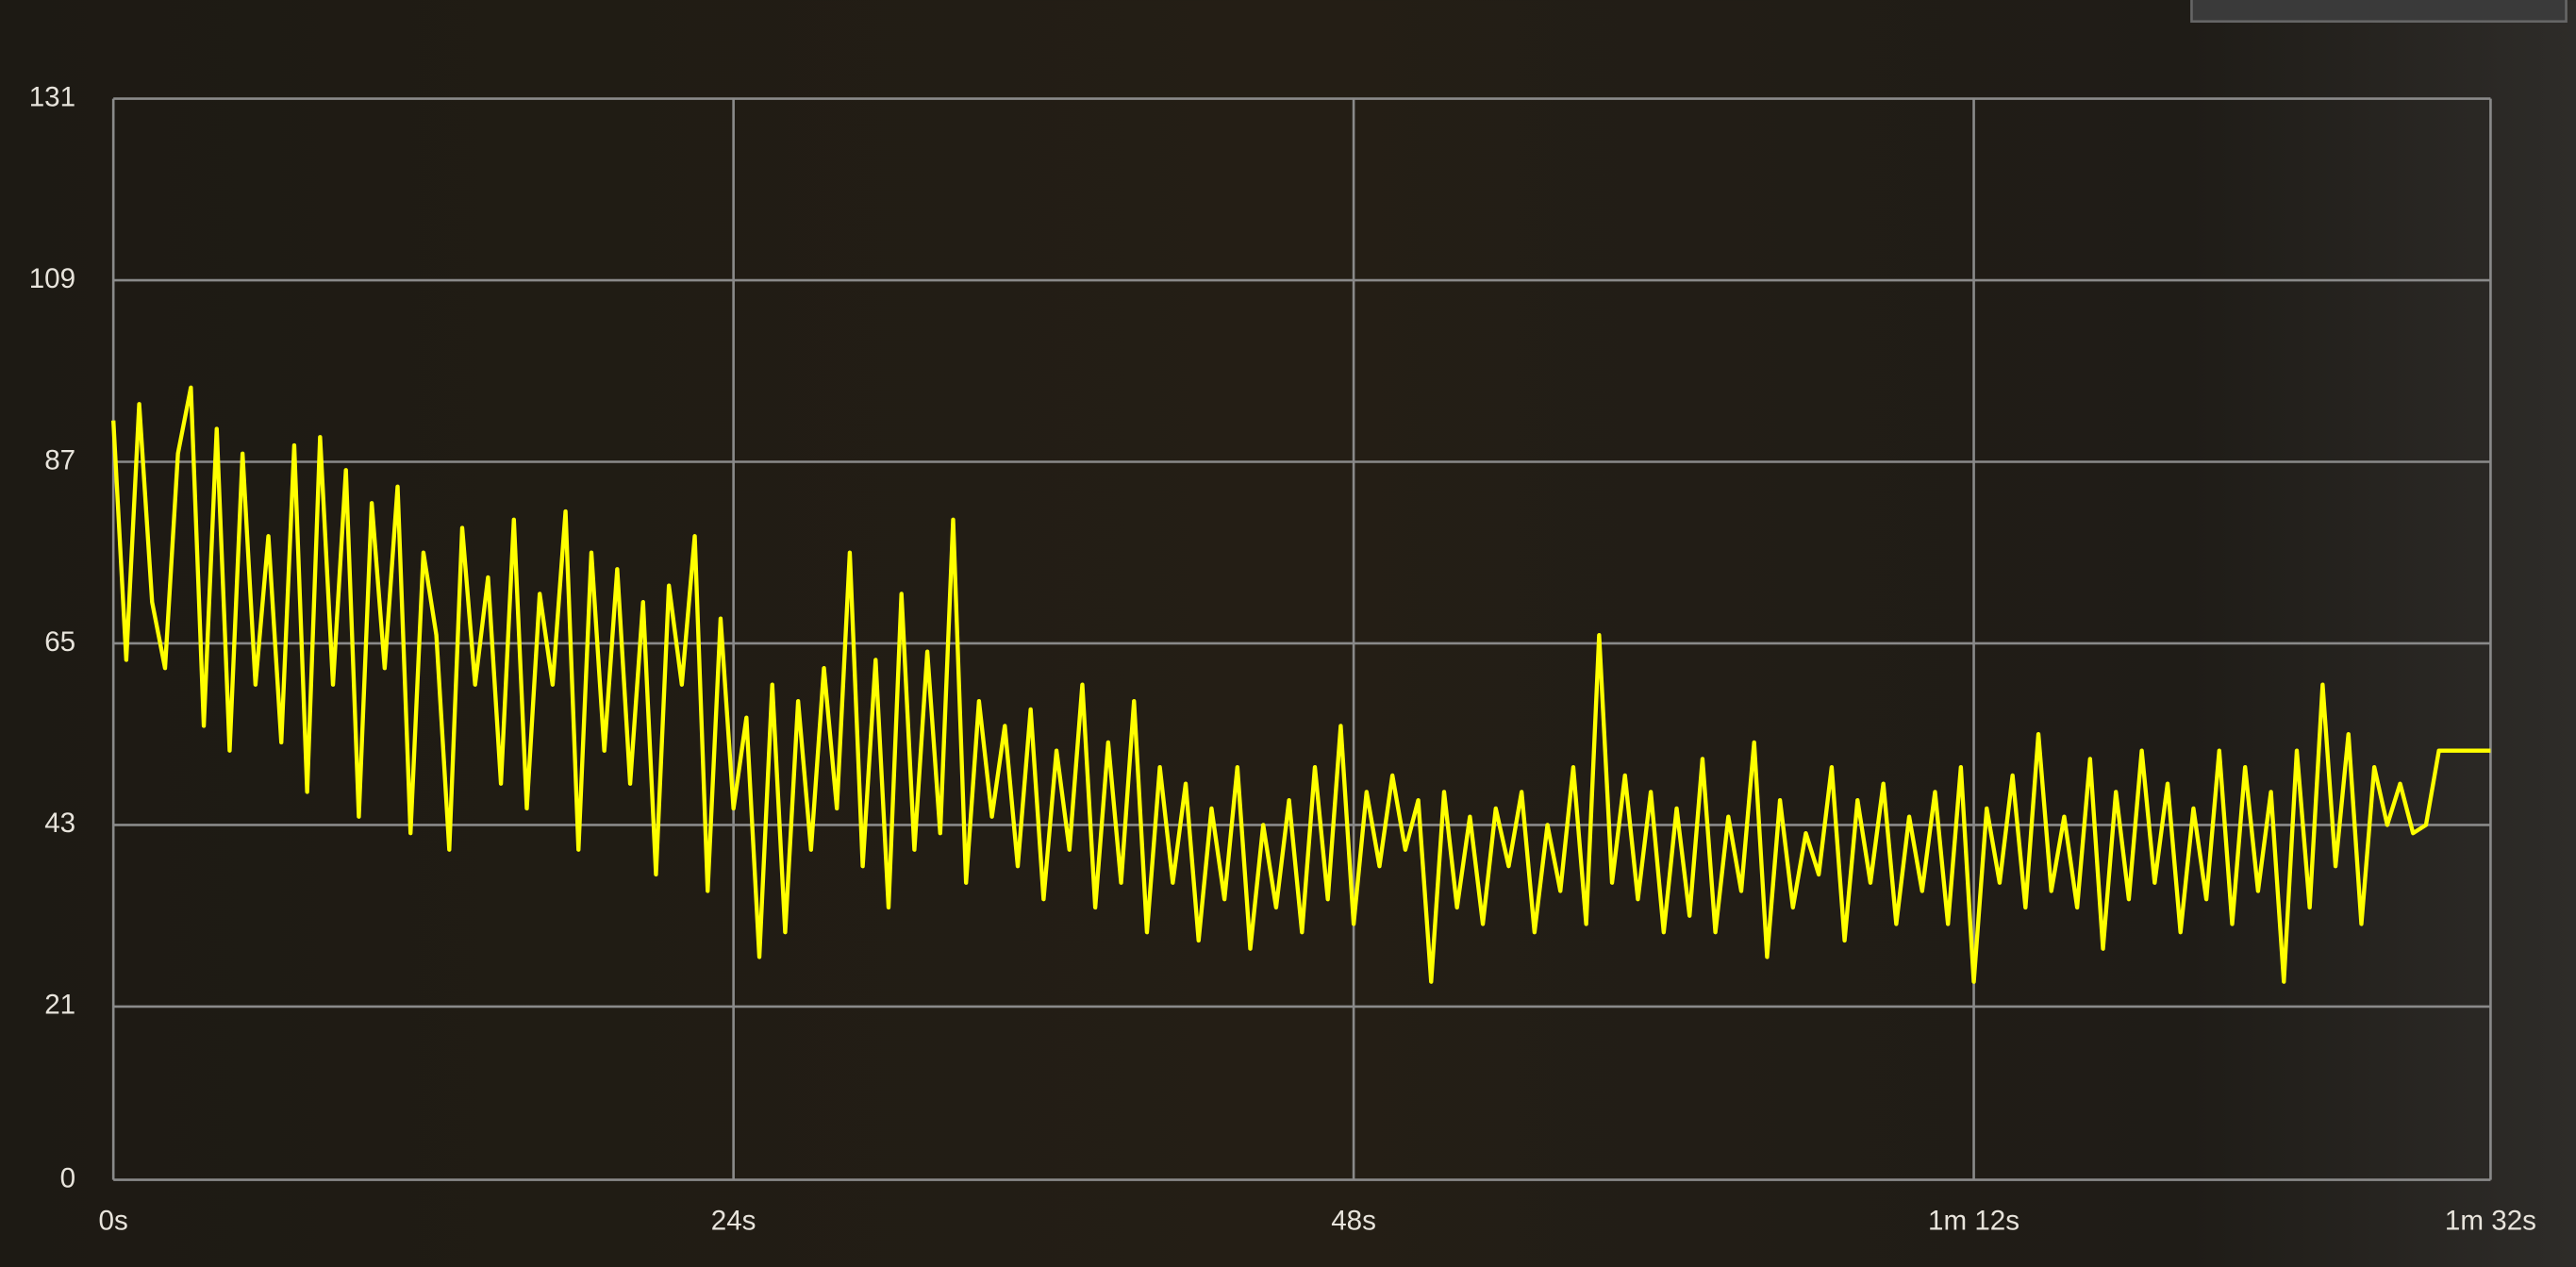 This screenshot has height=1267, width=2576. Describe the element at coordinates (2490, 1221) in the screenshot. I see `x-tick-label: 1m 32s` at that location.